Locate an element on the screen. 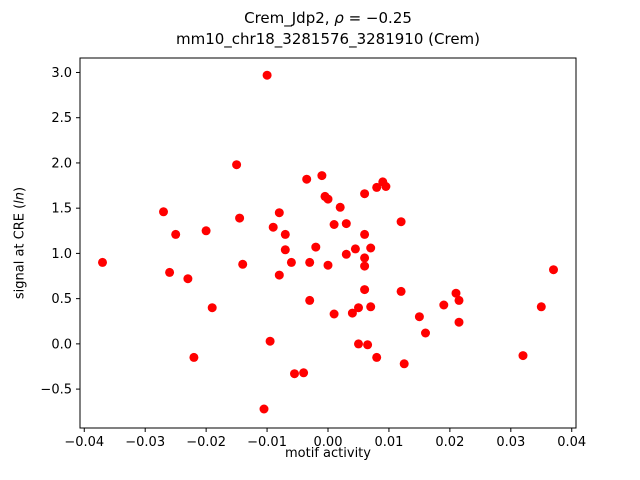  y-tick-label: 2.5 is located at coordinates (61, 118).